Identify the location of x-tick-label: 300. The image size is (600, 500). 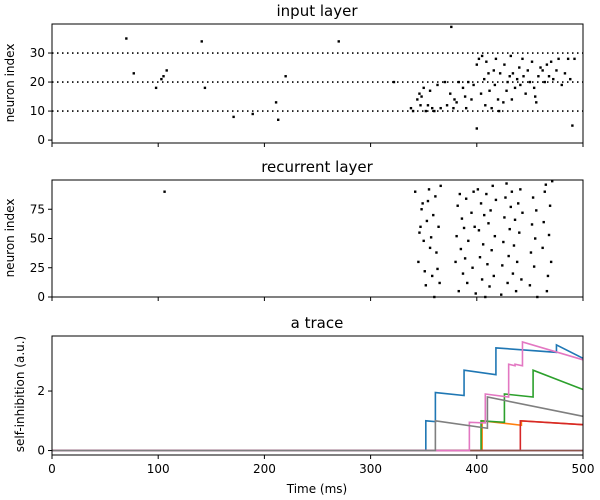
(370, 469).